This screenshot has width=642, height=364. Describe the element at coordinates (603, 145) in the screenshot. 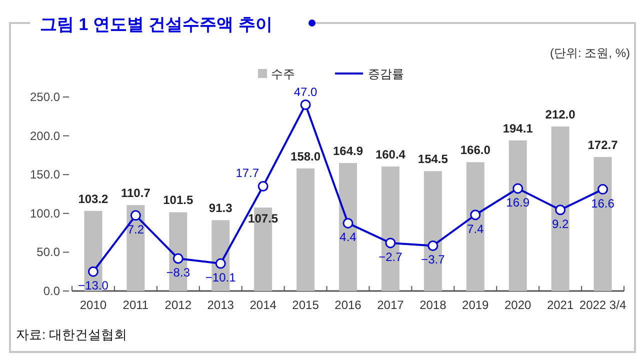

I see `data-label: 172.7` at that location.